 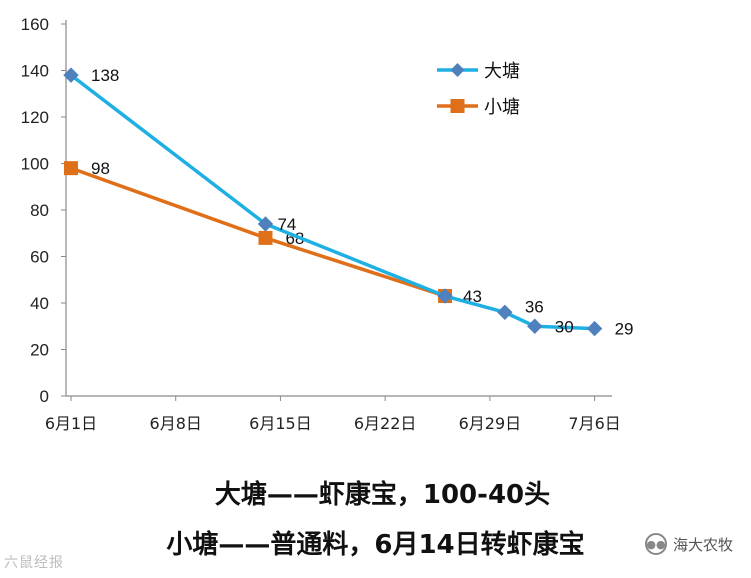 What do you see at coordinates (702, 544) in the screenshot?
I see `watermark-right-label: 海大农牧` at bounding box center [702, 544].